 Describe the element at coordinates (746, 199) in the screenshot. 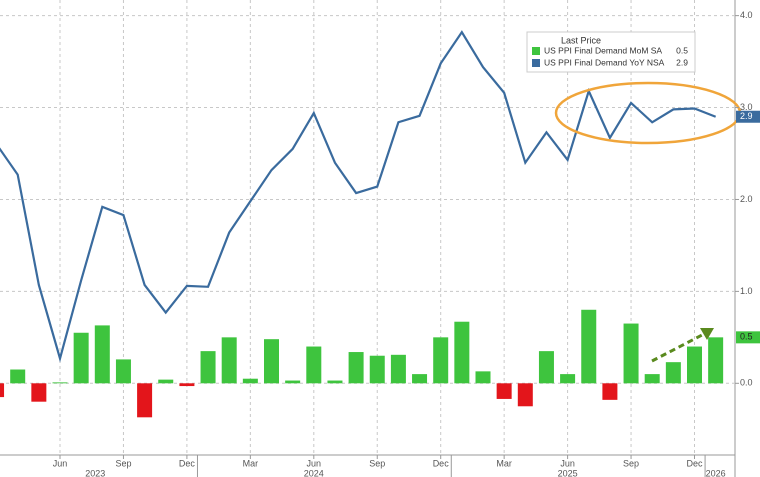

I see `y-tick-label: 2.0` at that location.